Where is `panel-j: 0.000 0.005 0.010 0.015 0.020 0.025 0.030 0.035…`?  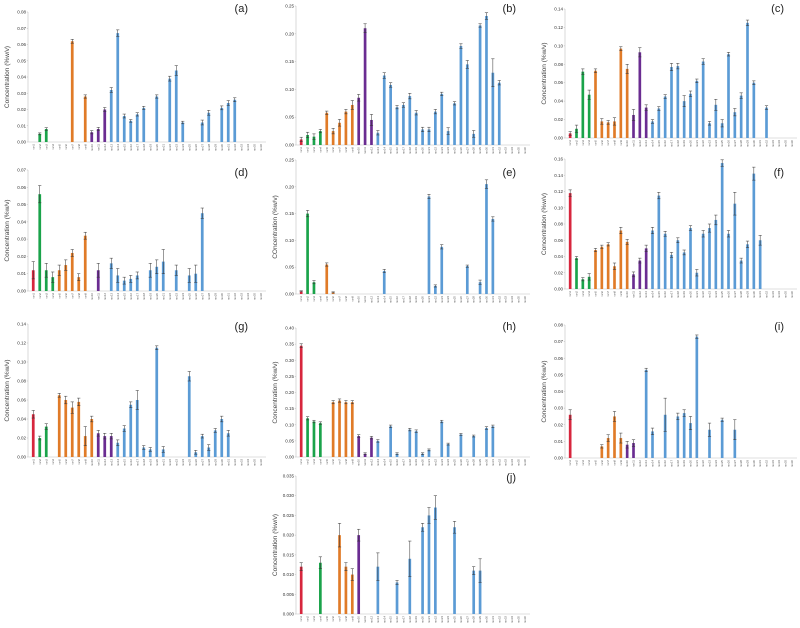
panel-j: 0.000 0.005 0.010 0.015 0.020 0.025 0.030 0.035… is located at coordinates (401, 547).